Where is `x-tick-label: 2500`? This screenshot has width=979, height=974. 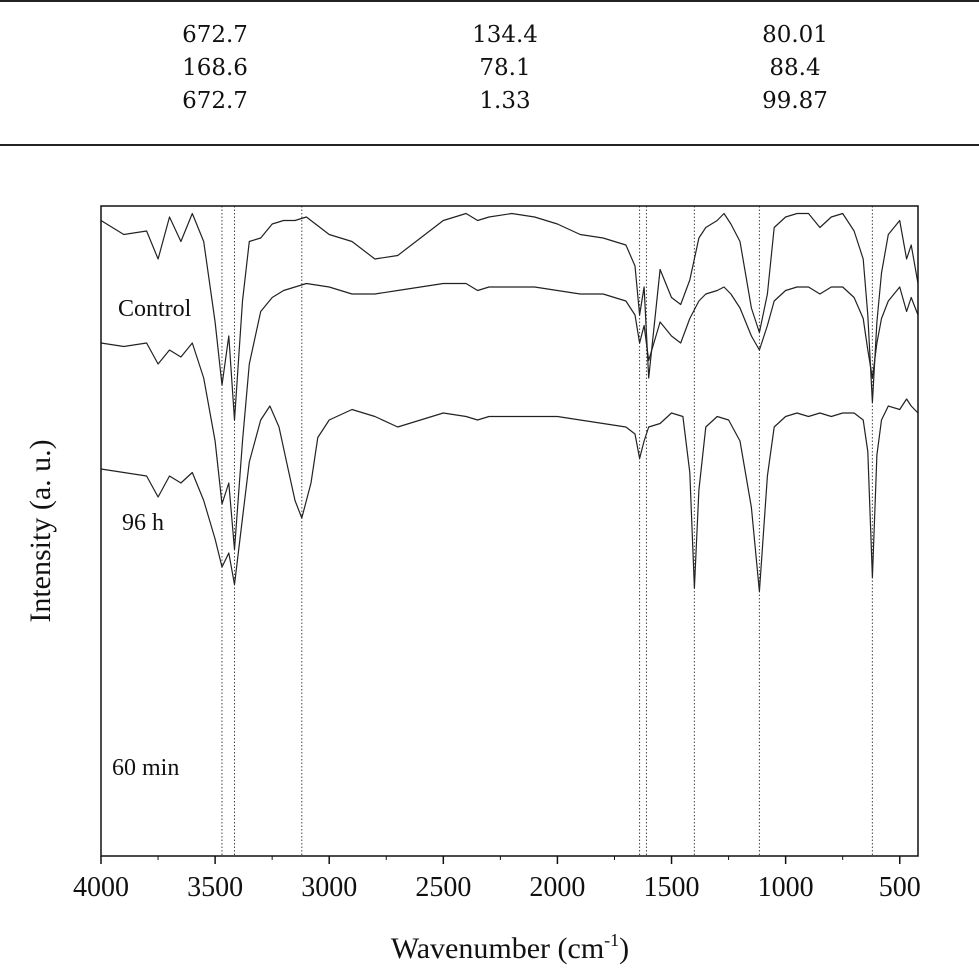
x-tick-label: 2500 is located at coordinates (443, 887).